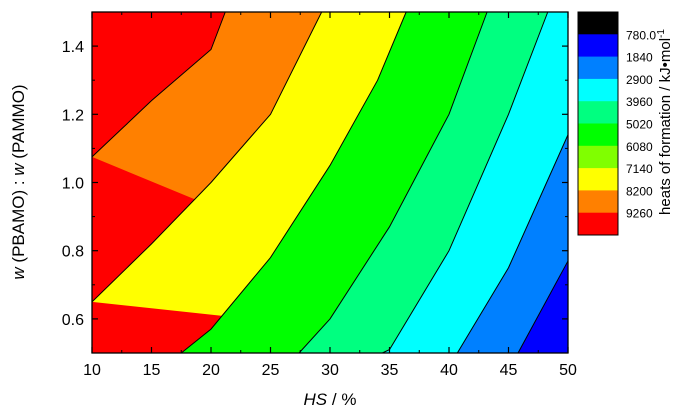 This screenshot has height=415, width=700. I want to click on colorbar: 780.0 1840 2900 3960 5020 6080 7140 8200 9260, so click(616, 123).